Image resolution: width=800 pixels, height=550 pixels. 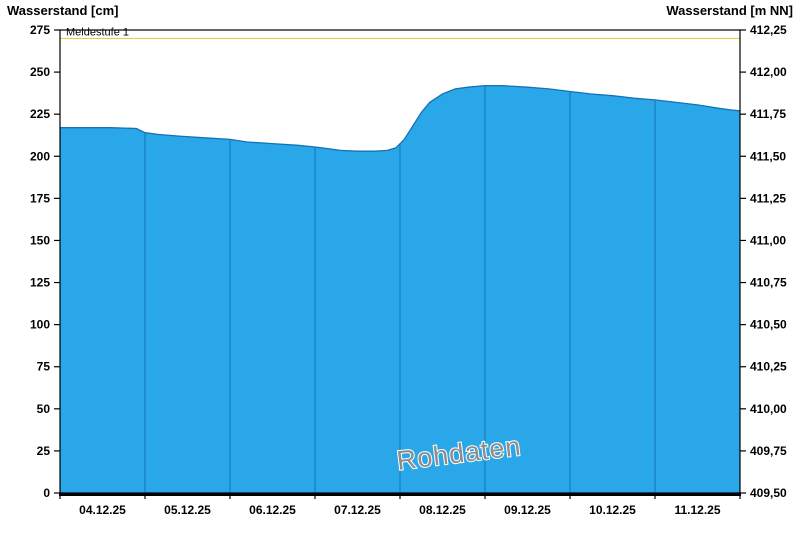 What do you see at coordinates (102, 510) in the screenshot?
I see `x-tick-label: 04.12.25` at bounding box center [102, 510].